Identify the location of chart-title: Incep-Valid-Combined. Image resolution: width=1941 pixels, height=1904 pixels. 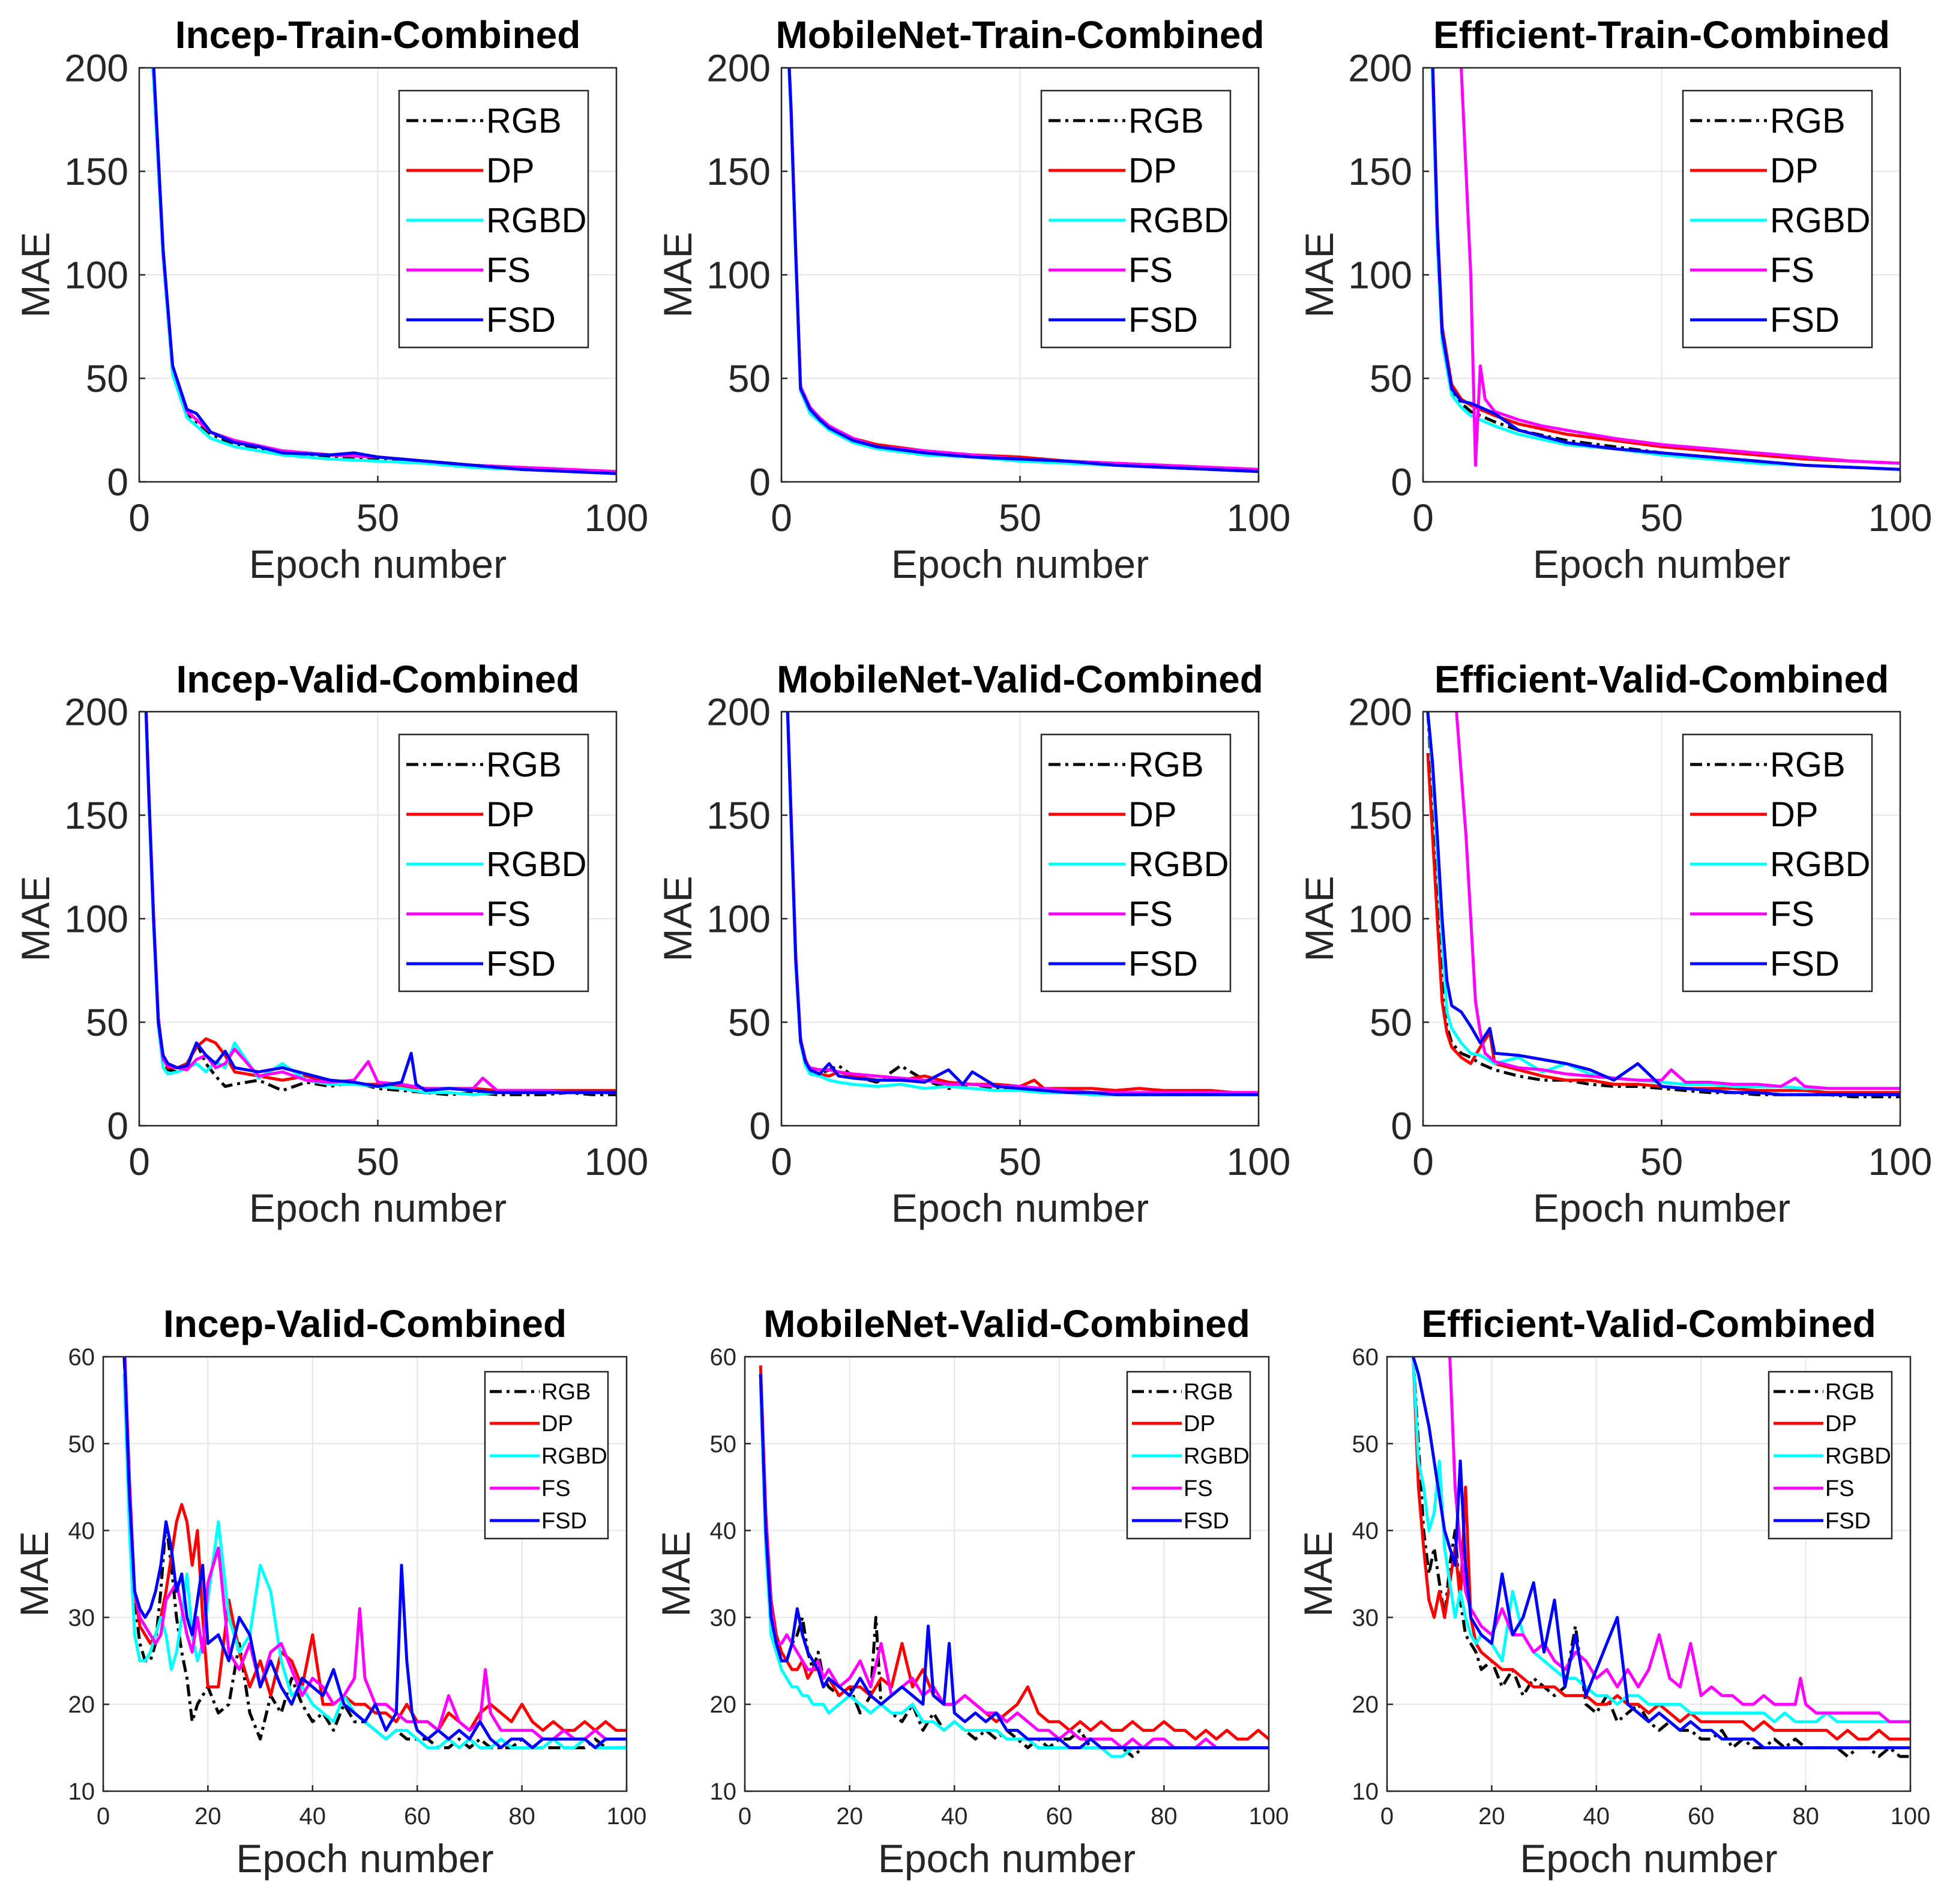
(377, 680).